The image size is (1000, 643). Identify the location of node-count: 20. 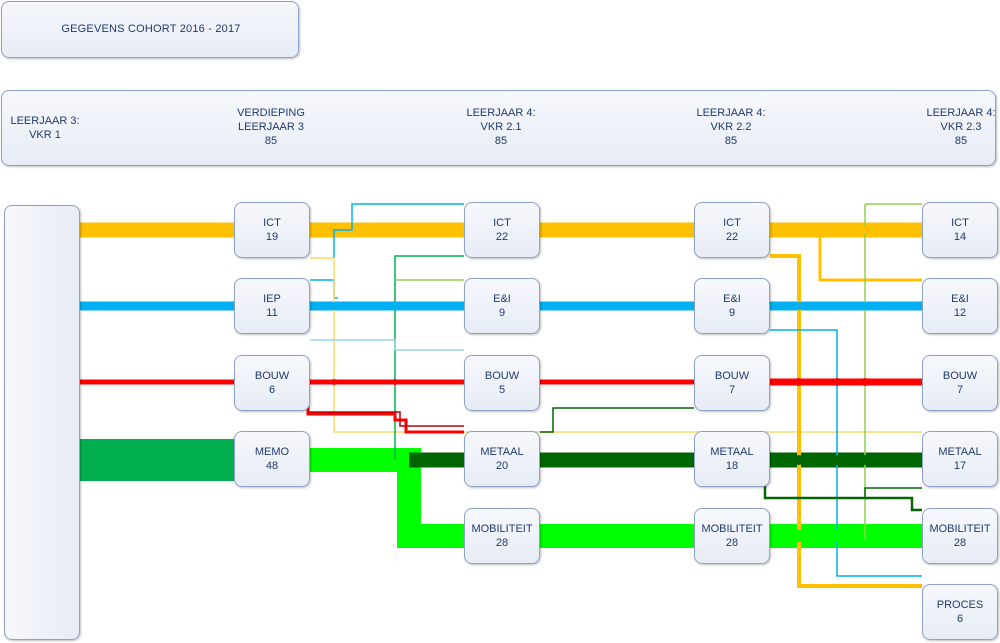
(502, 466).